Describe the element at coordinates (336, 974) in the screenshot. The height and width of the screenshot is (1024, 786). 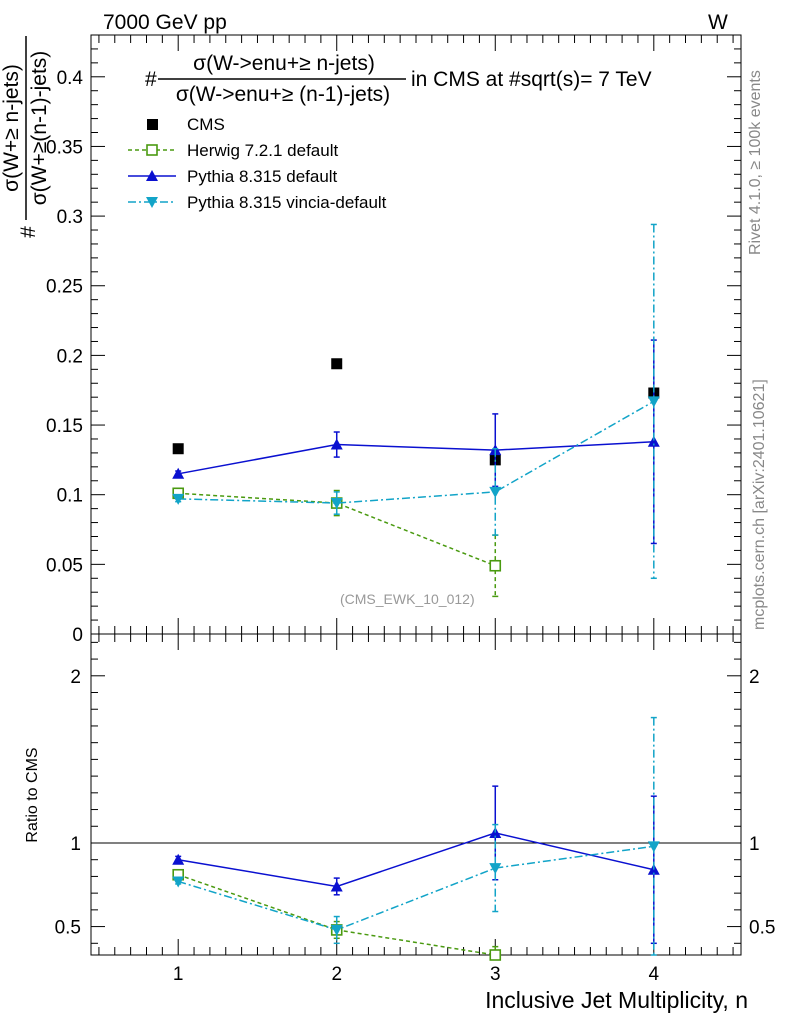
I see `x-tick-label: 2` at that location.